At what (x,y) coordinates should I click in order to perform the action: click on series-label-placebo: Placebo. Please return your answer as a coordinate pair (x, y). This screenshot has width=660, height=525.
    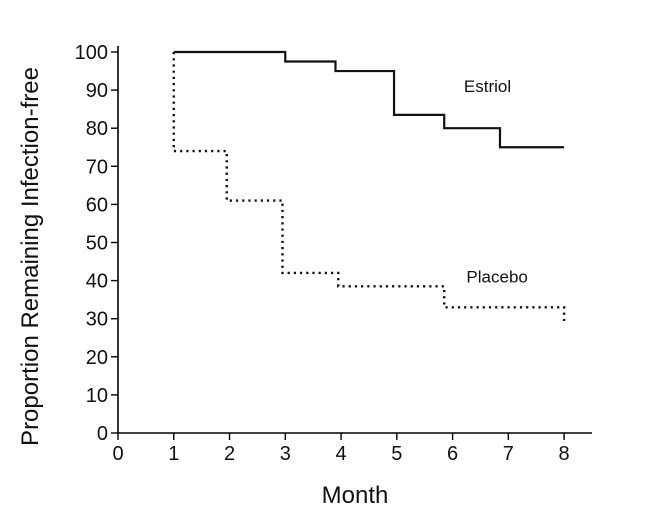
    Looking at the image, I should click on (496, 277).